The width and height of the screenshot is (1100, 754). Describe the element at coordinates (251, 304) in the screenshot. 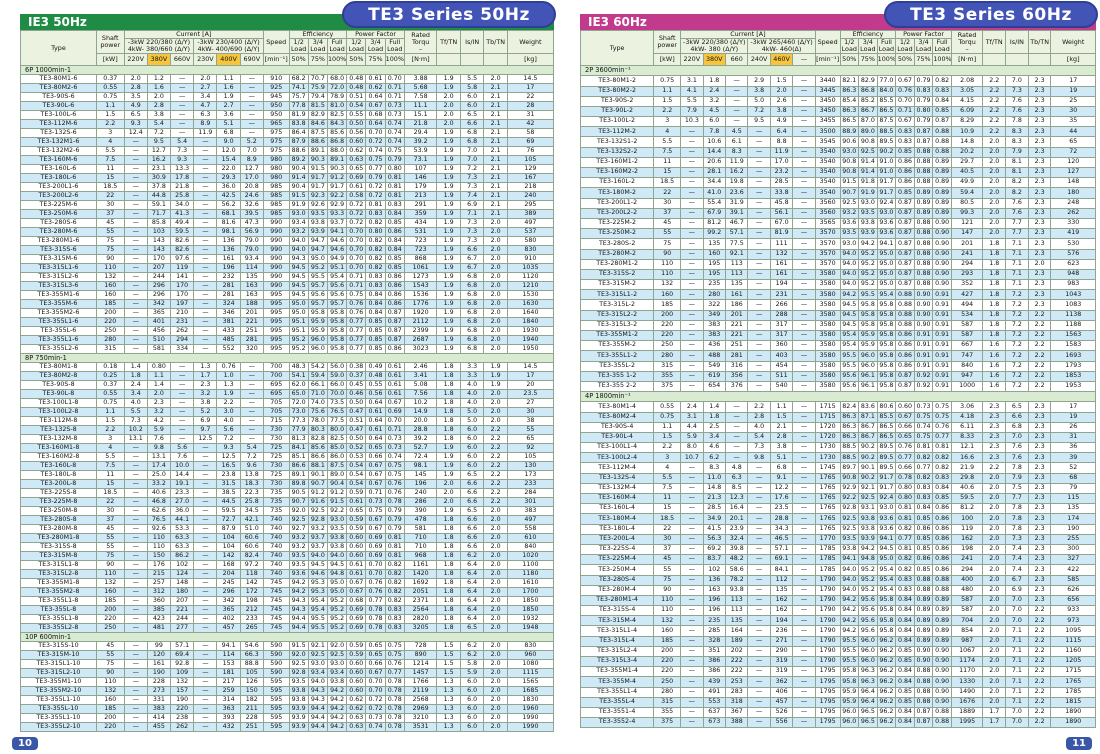

I see `value-cell: 188` at that location.